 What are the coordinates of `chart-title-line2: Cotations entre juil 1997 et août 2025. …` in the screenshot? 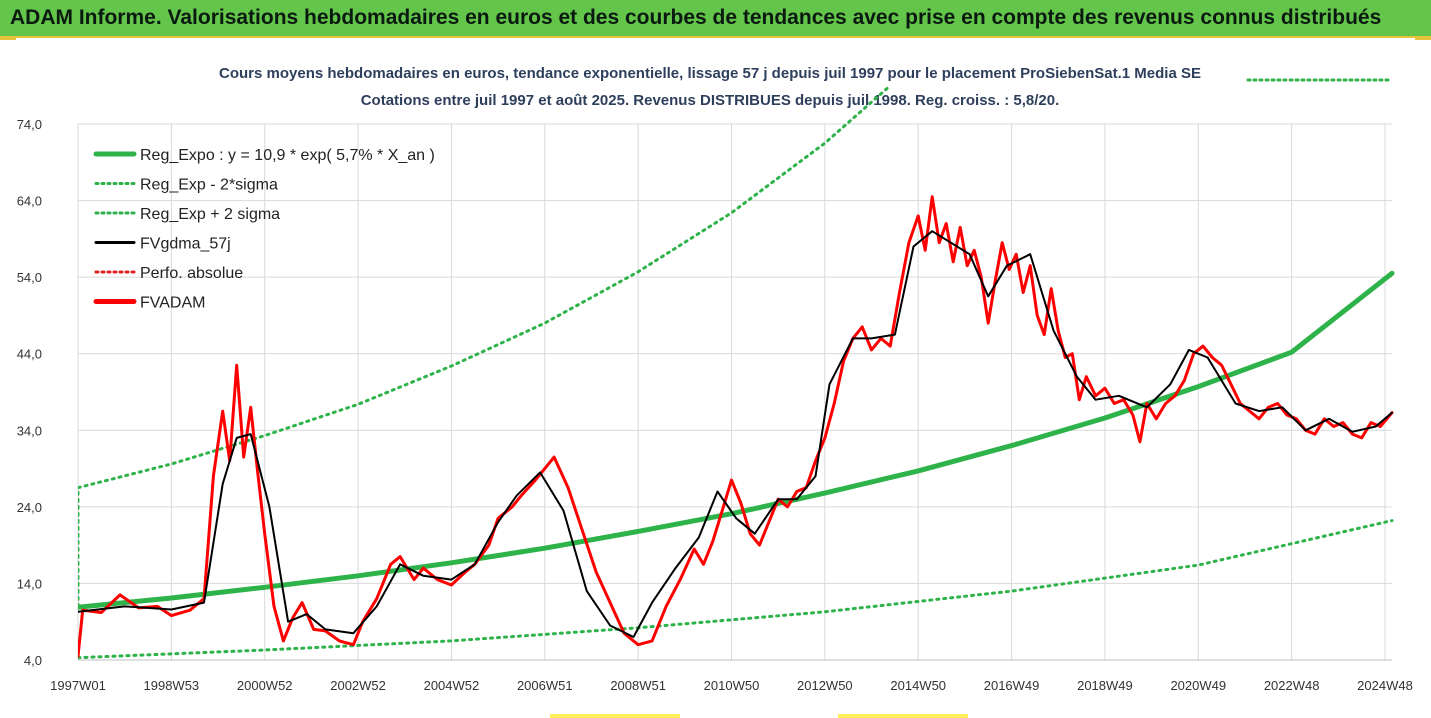 It's located at (710, 100).